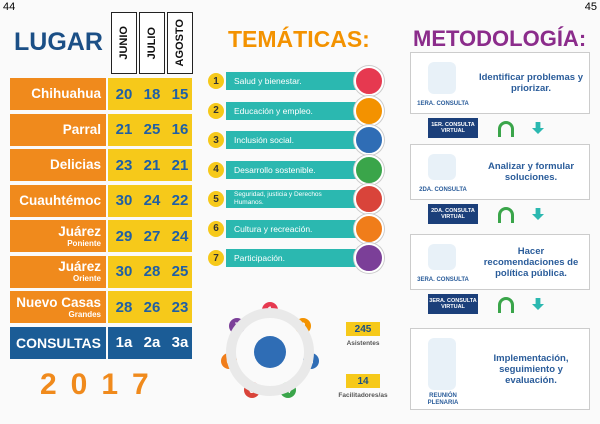 Image resolution: width=600 pixels, height=424 pixels. I want to click on stat-value: 14, so click(363, 381).